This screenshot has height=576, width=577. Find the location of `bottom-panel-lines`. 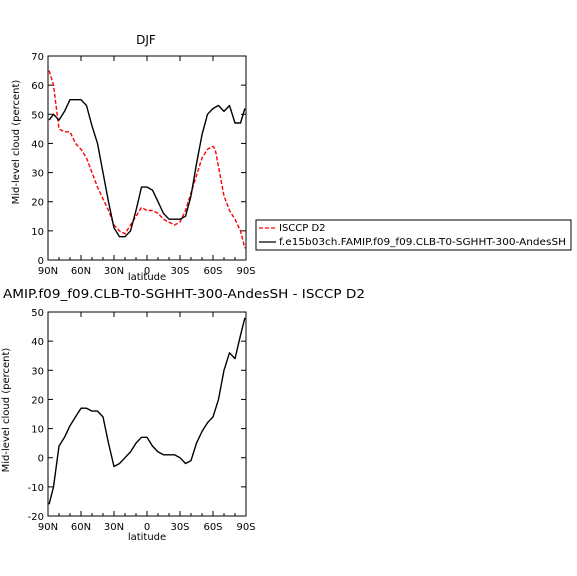

bottom-panel-lines is located at coordinates (147, 411).